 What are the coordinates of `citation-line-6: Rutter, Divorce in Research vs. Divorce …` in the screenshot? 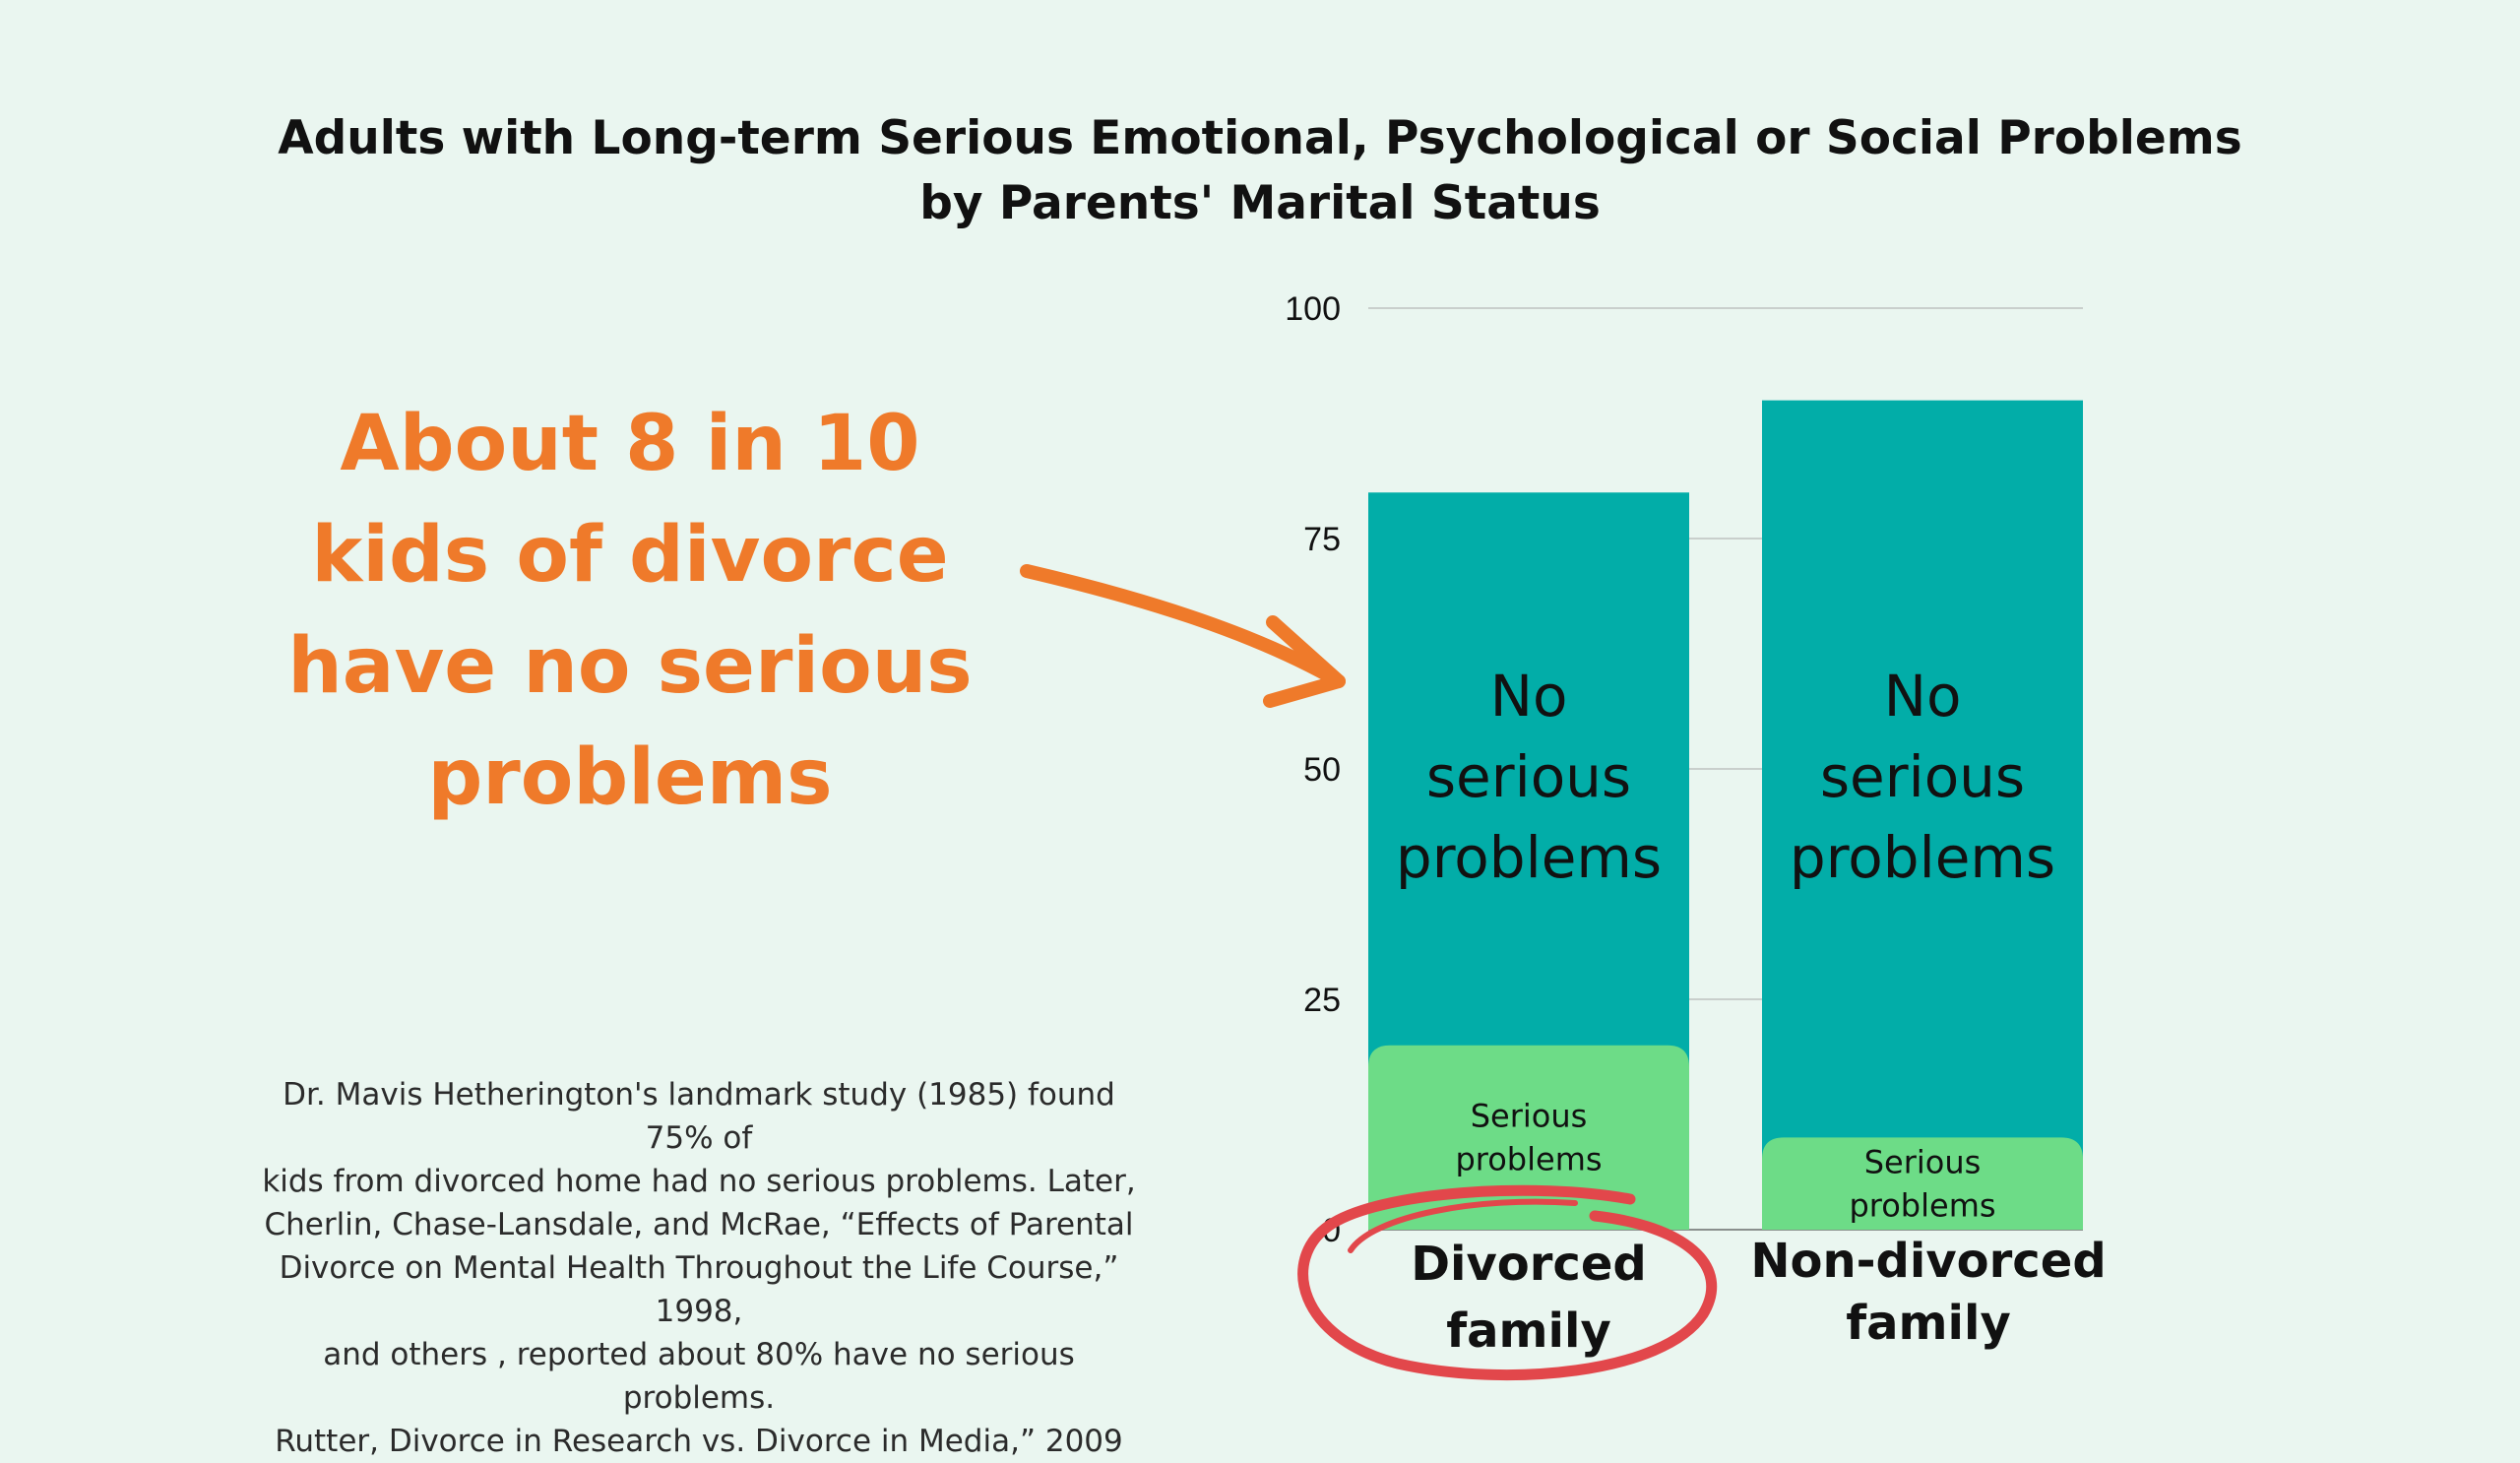 It's located at (699, 1441).